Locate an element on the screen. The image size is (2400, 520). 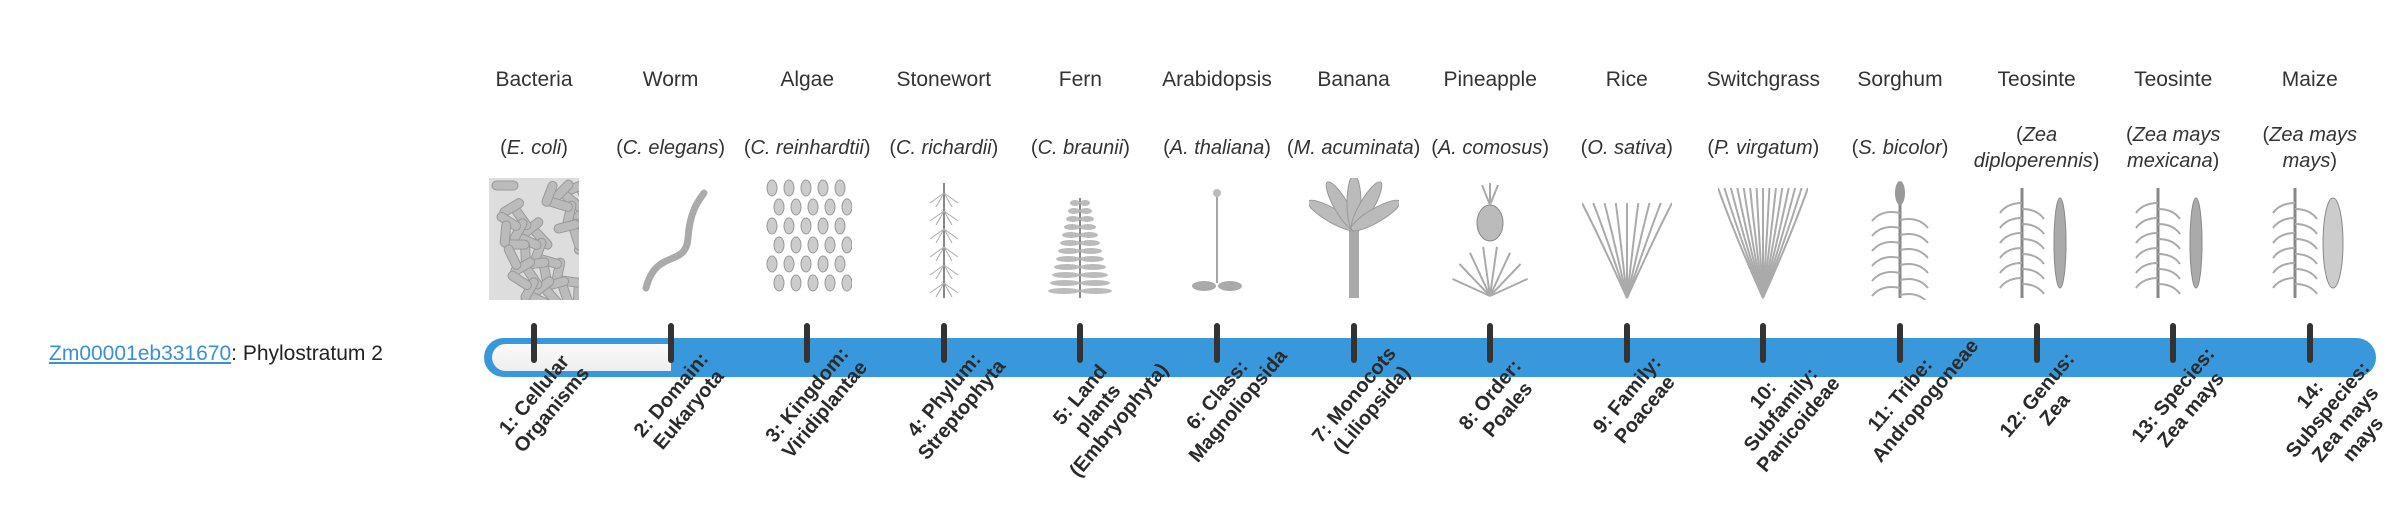
organism-species: (C. elegans) is located at coordinates (671, 148).